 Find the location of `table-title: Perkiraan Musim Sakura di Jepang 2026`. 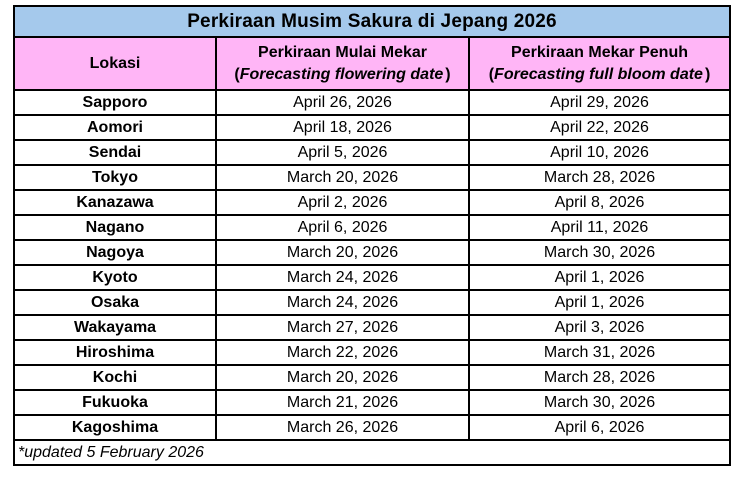

table-title: Perkiraan Musim Sakura di Jepang 2026 is located at coordinates (372, 21).